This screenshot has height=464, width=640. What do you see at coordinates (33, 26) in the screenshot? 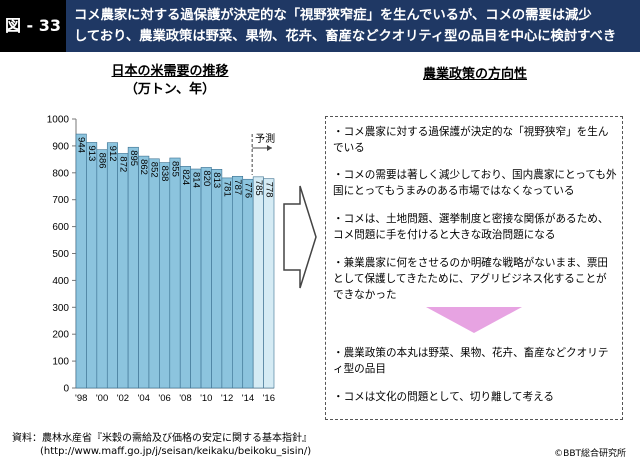
I see `figure-label: 図 - 33` at bounding box center [33, 26].